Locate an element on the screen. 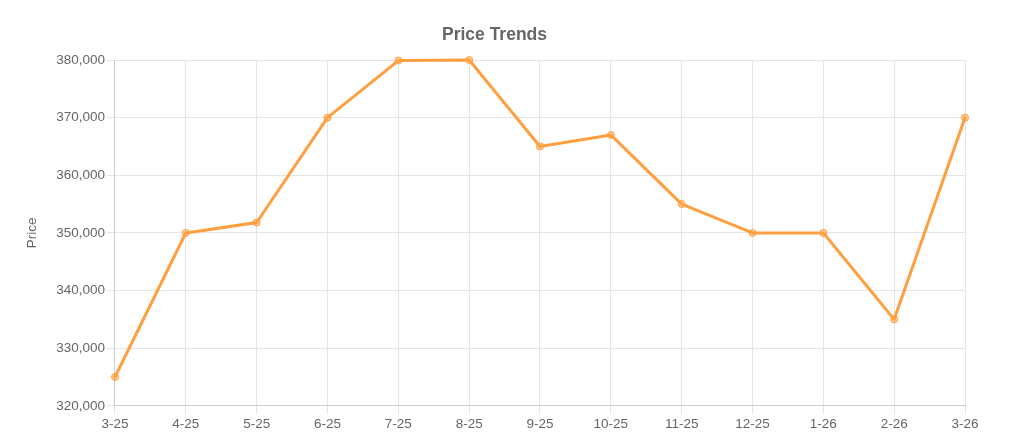  x-tick-label: 1-26 is located at coordinates (823, 423).